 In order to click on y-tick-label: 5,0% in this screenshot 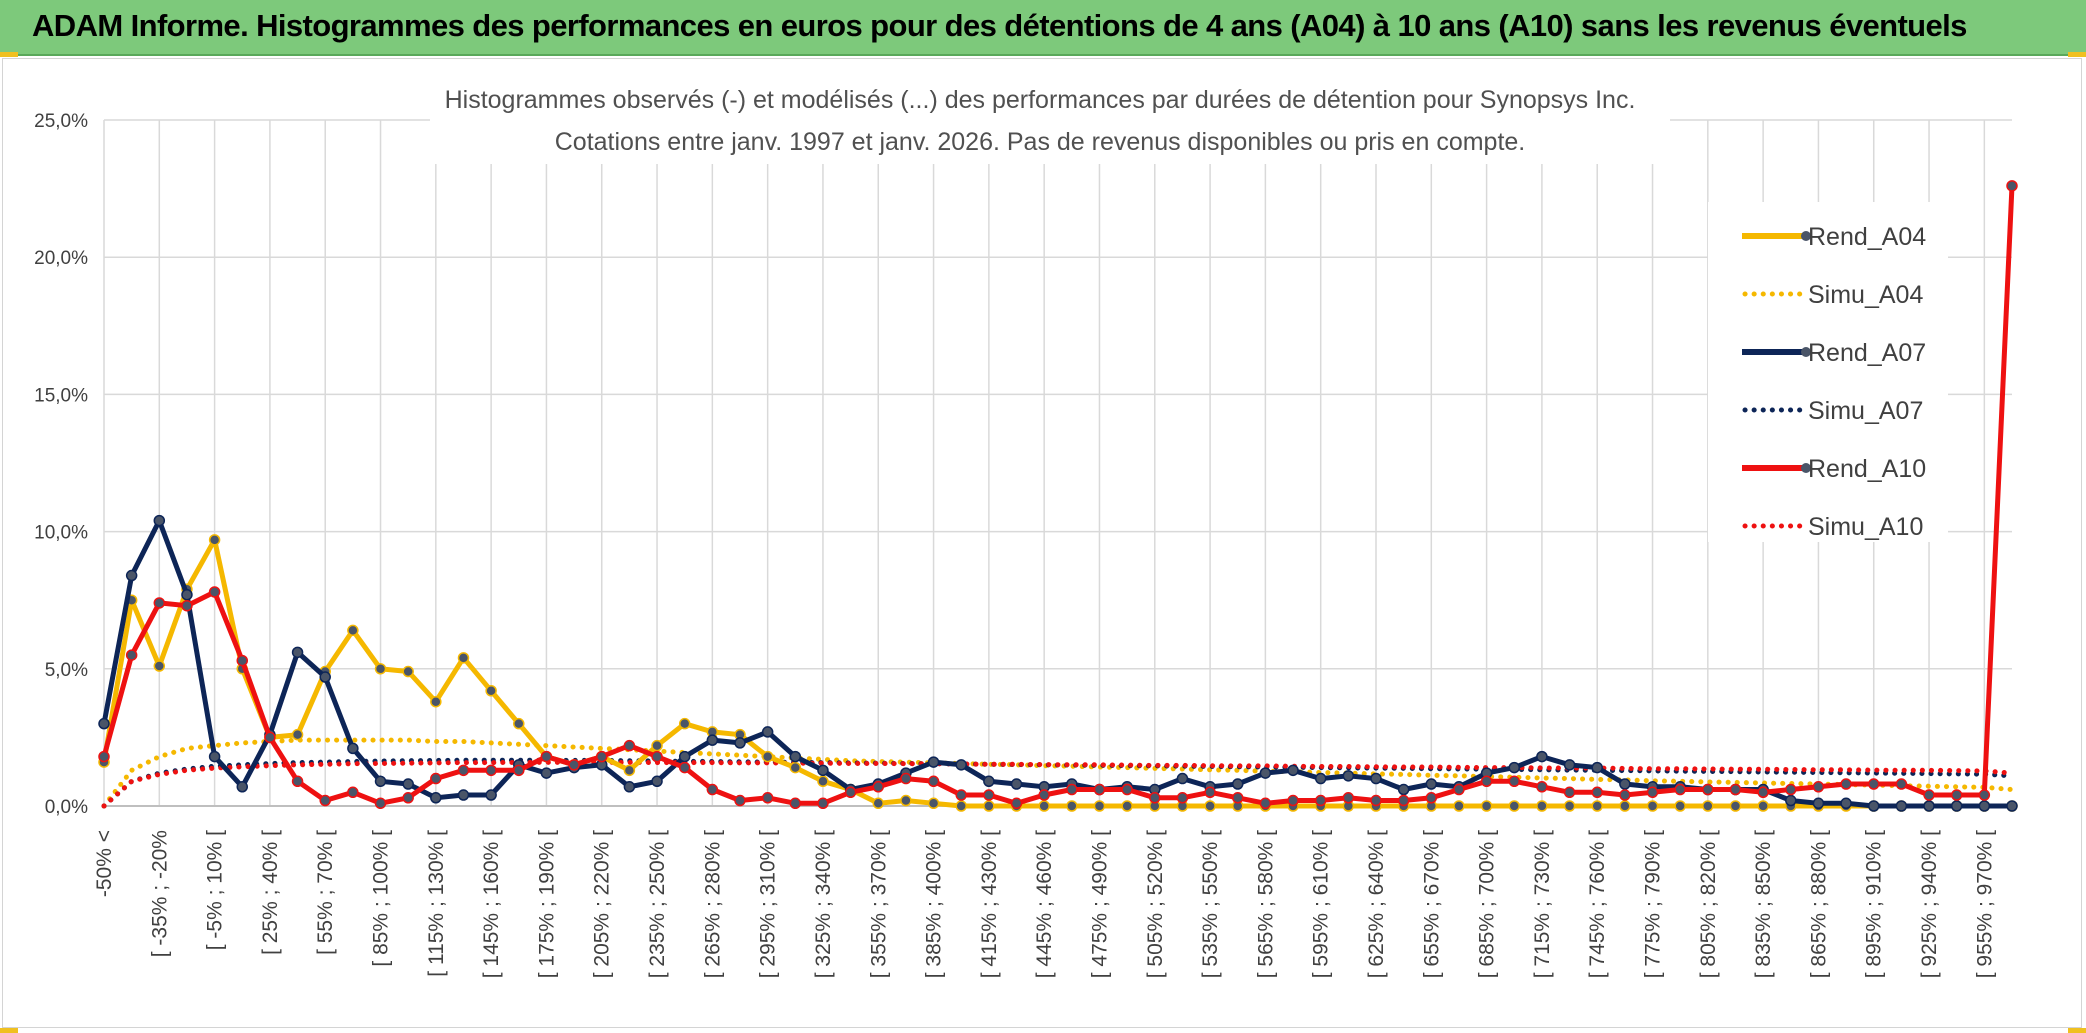, I will do `click(66, 670)`.